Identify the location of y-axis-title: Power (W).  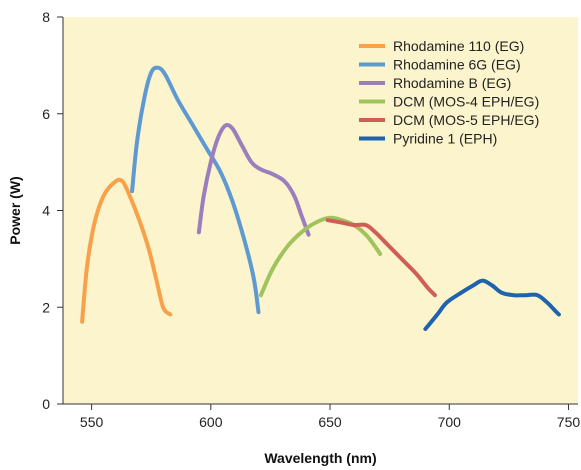
(15, 210).